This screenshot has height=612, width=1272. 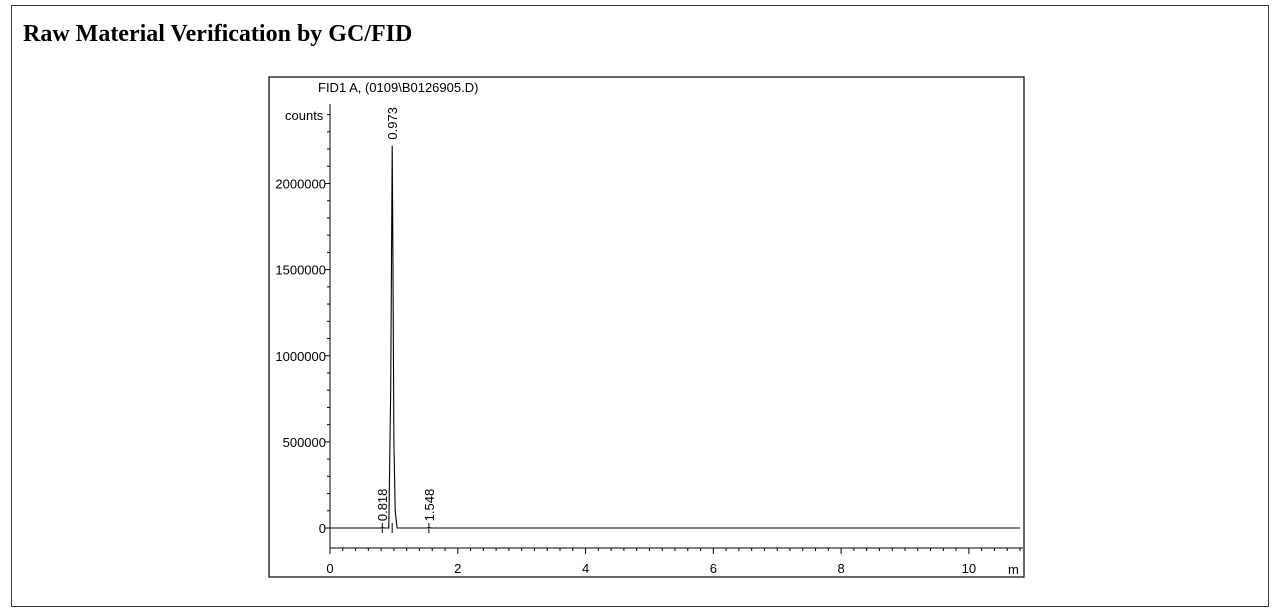 I want to click on y-tick-label: 2000000, so click(x=300, y=184).